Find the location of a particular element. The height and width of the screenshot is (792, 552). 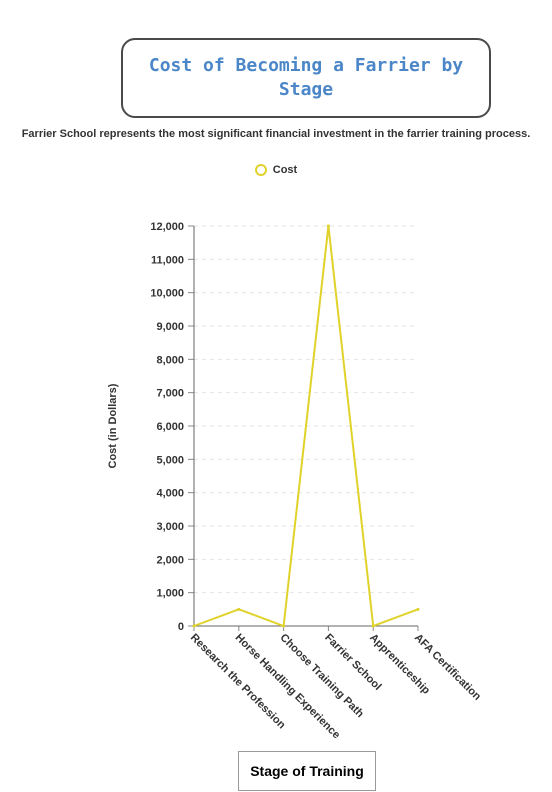

y-tick-label: 1,000 is located at coordinates (170, 594).